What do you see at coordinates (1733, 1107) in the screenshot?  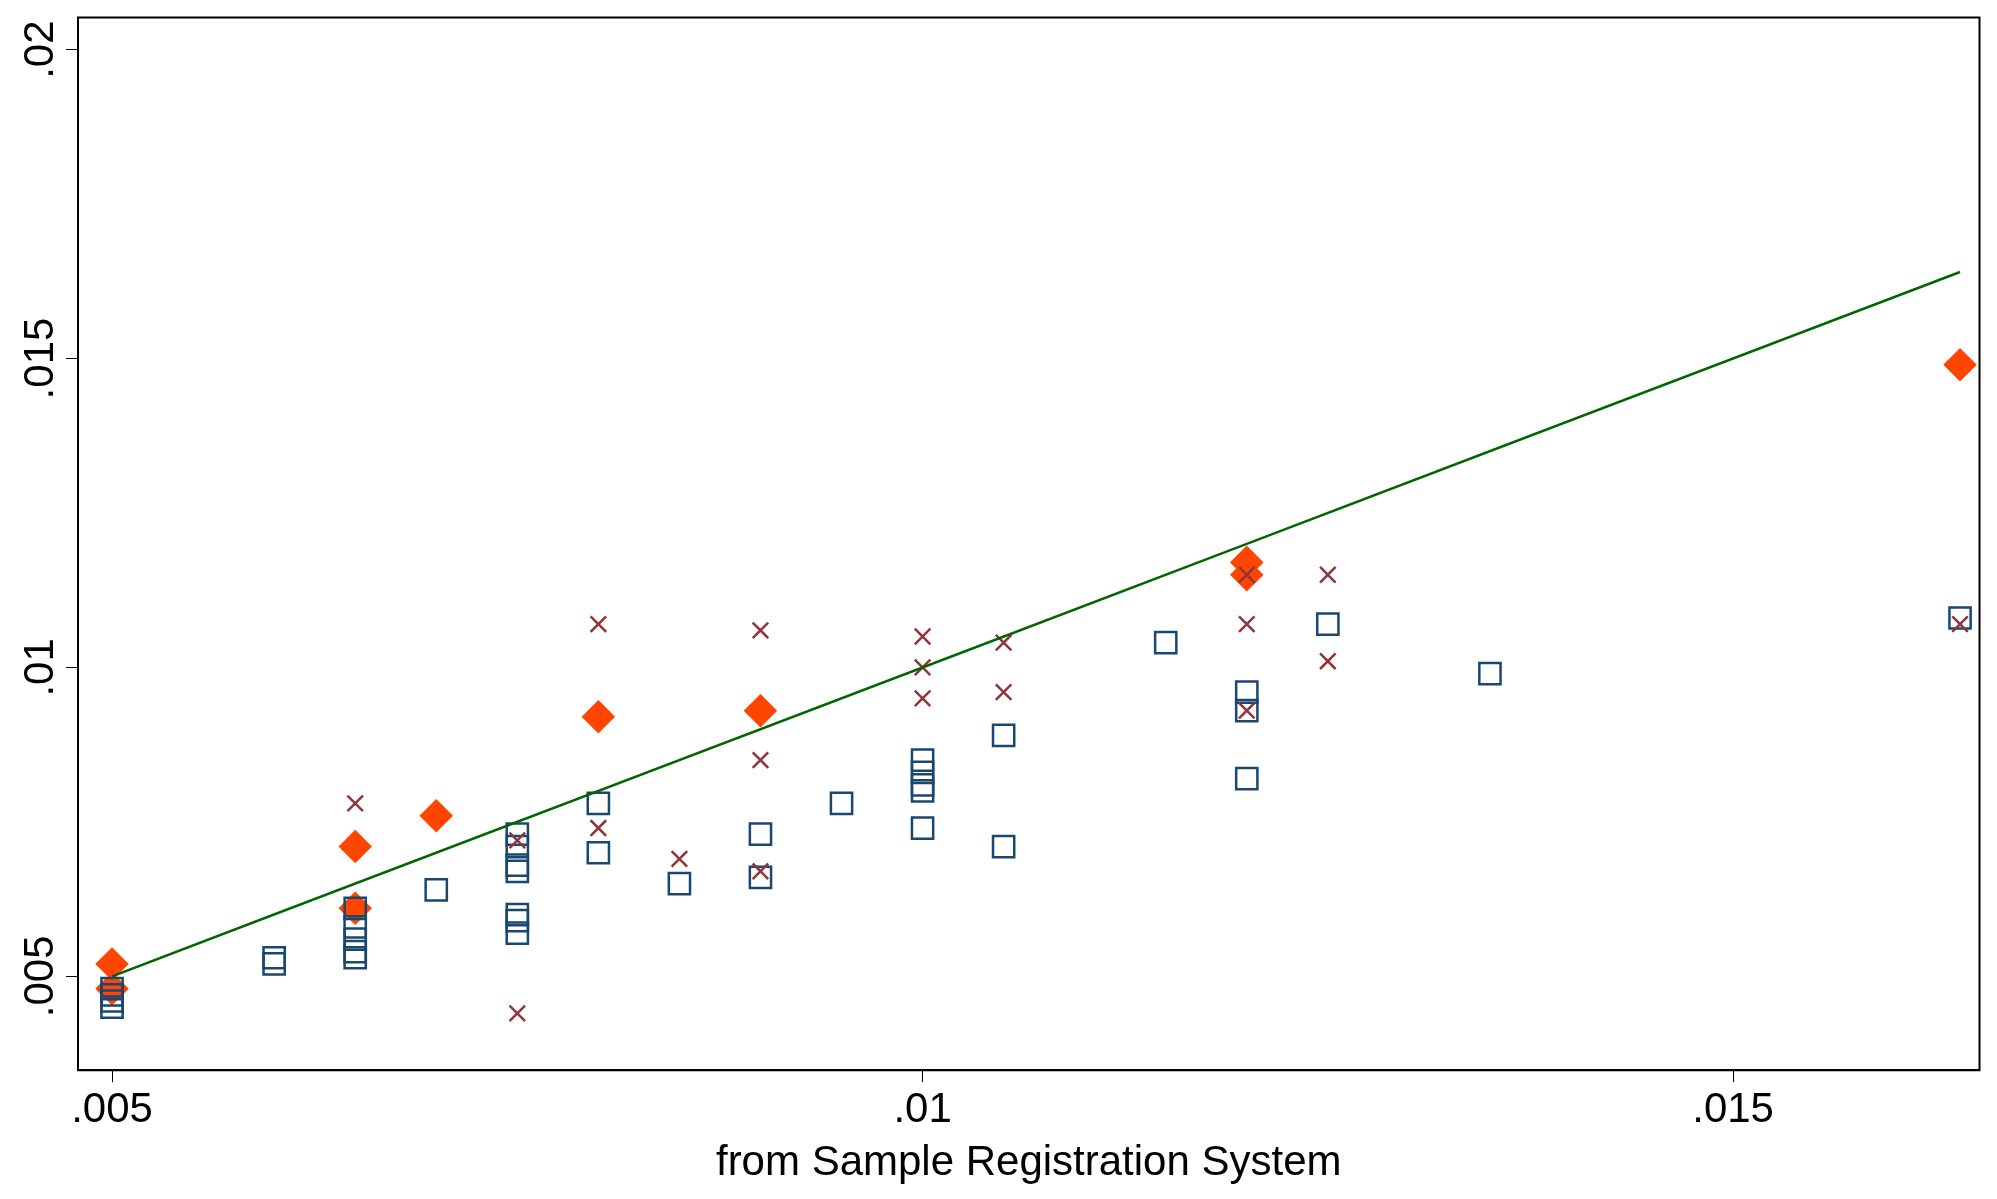 I see `x-tick-label: .015` at bounding box center [1733, 1107].